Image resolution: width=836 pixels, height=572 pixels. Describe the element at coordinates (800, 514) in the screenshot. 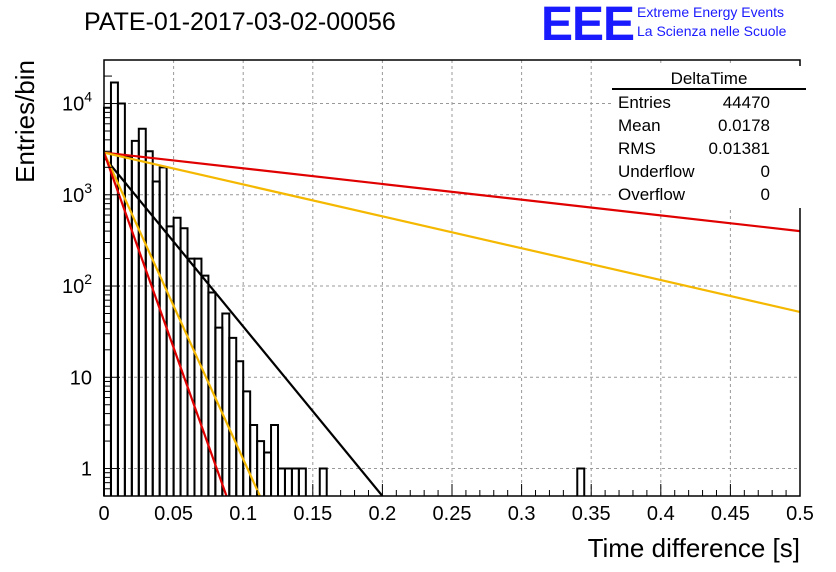

I see `x-tick-label: 0.5` at that location.